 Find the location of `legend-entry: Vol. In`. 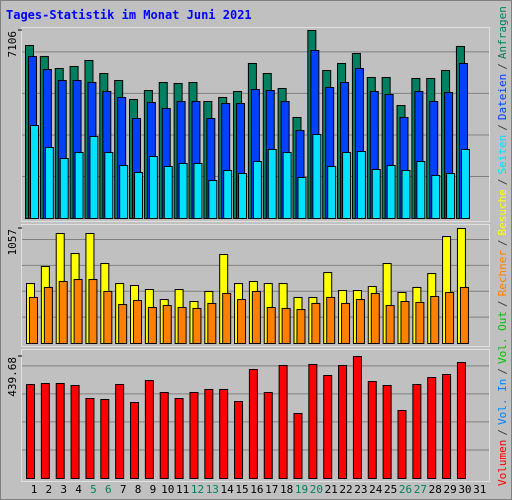

legend-entry: Vol. In is located at coordinates (502, 402).